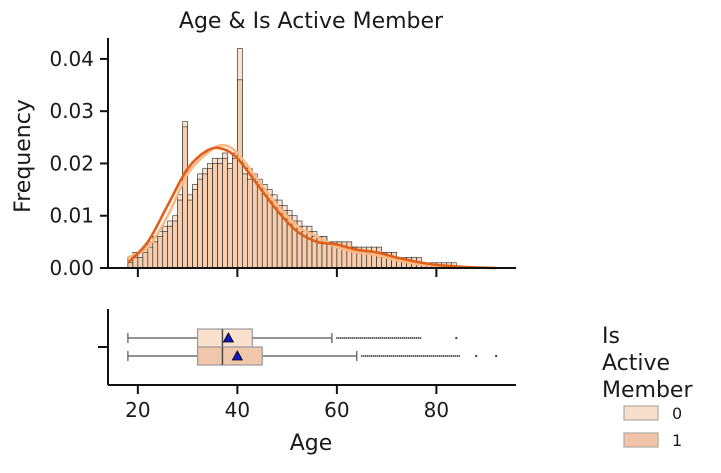 This screenshot has height=473, width=721. I want to click on y-tick-label: 0.03, so click(71, 111).